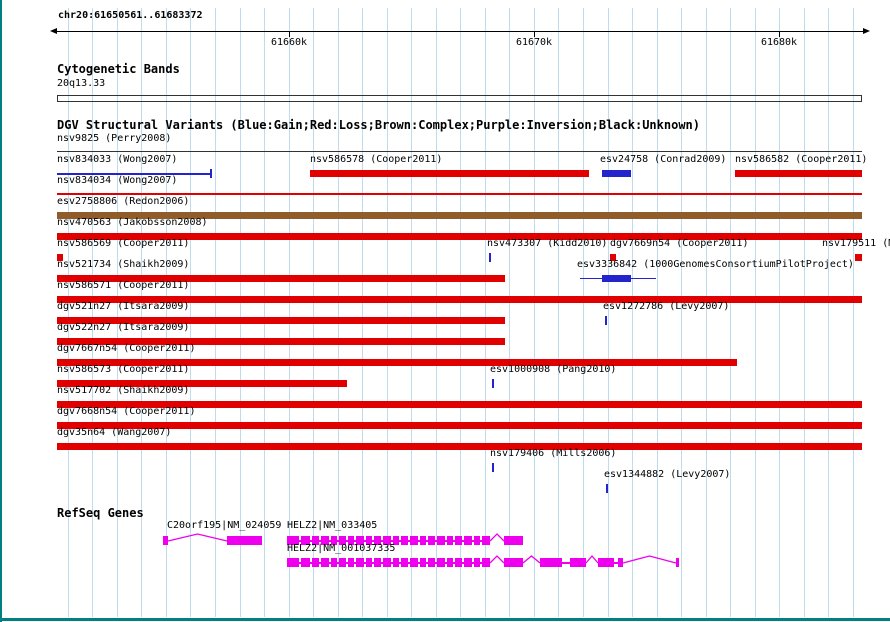 The image size is (890, 622). Describe the element at coordinates (553, 369) in the screenshot. I see `dgv-feature-label: esv1000908 (Pang2010)` at that location.